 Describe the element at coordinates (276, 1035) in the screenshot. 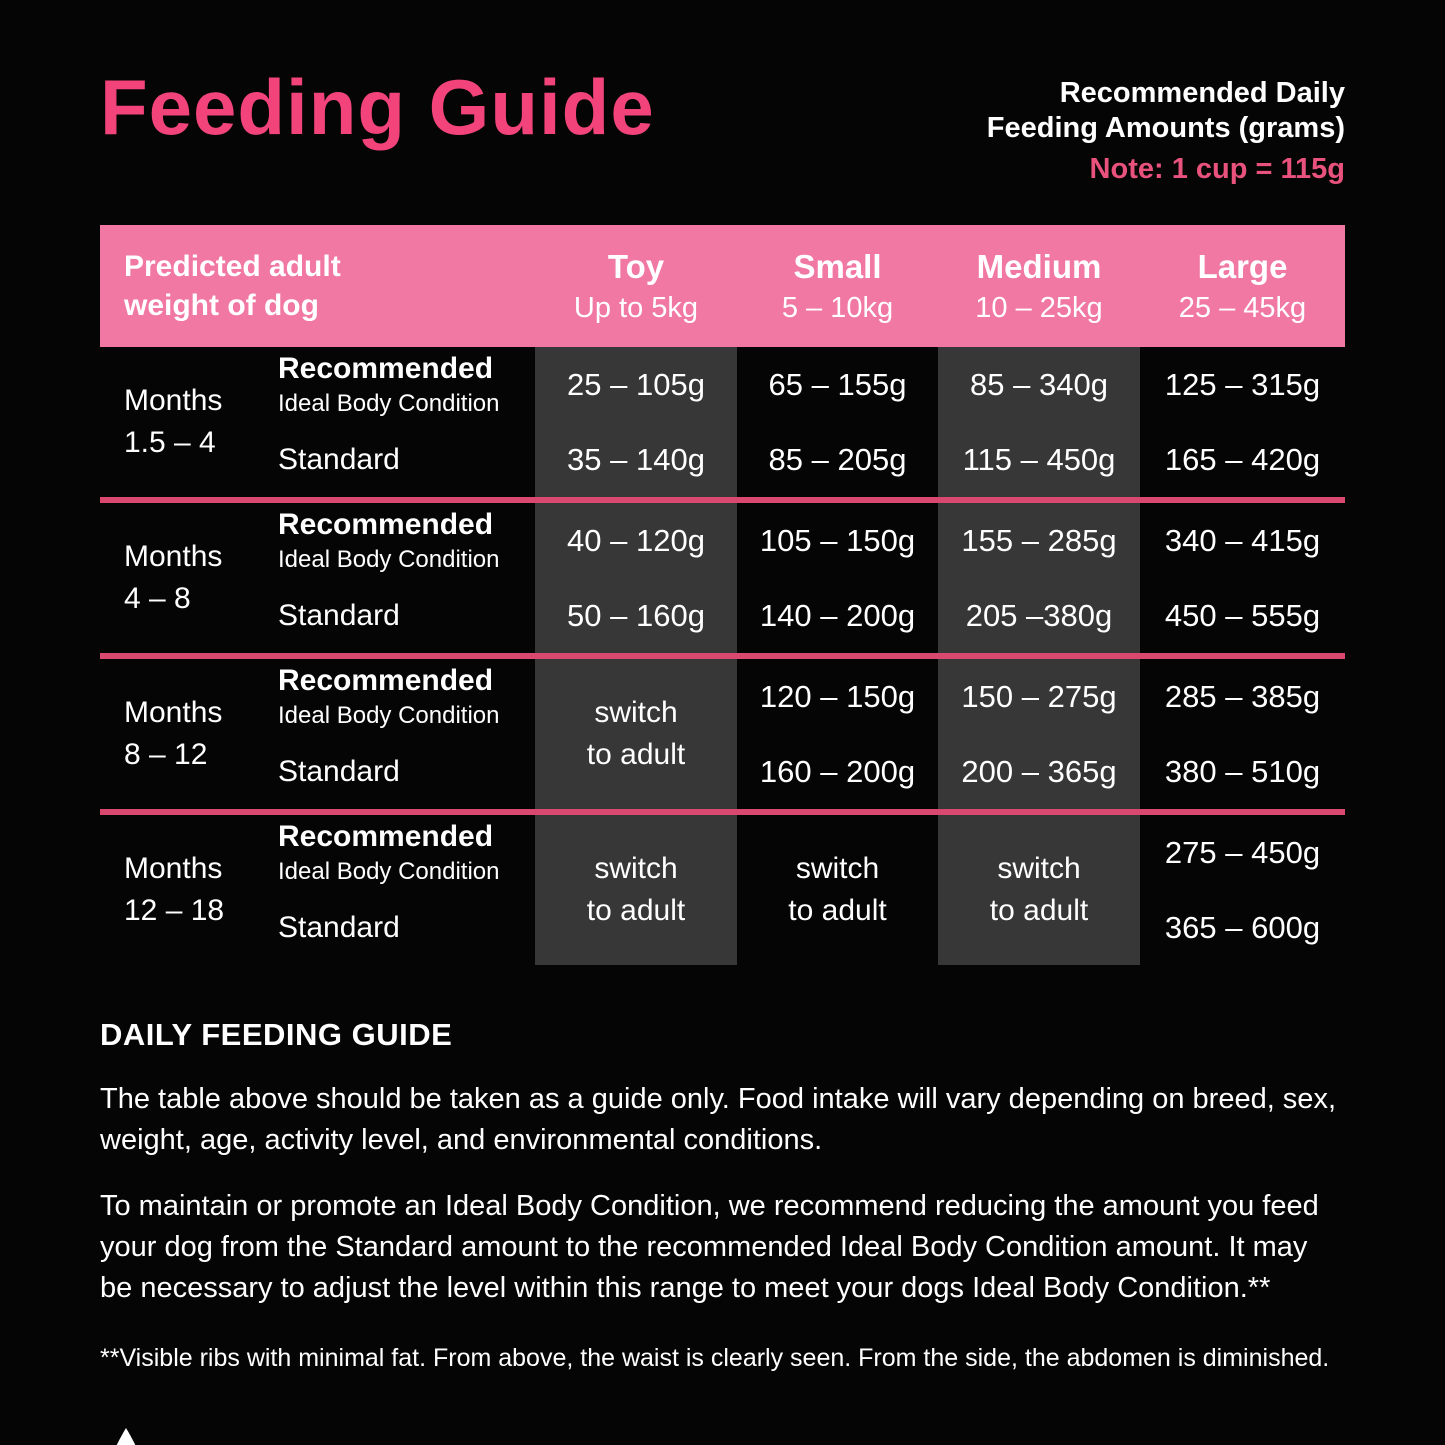

I see `daily-feeding-guide-heading: DAILY FEEDING GUIDE` at that location.